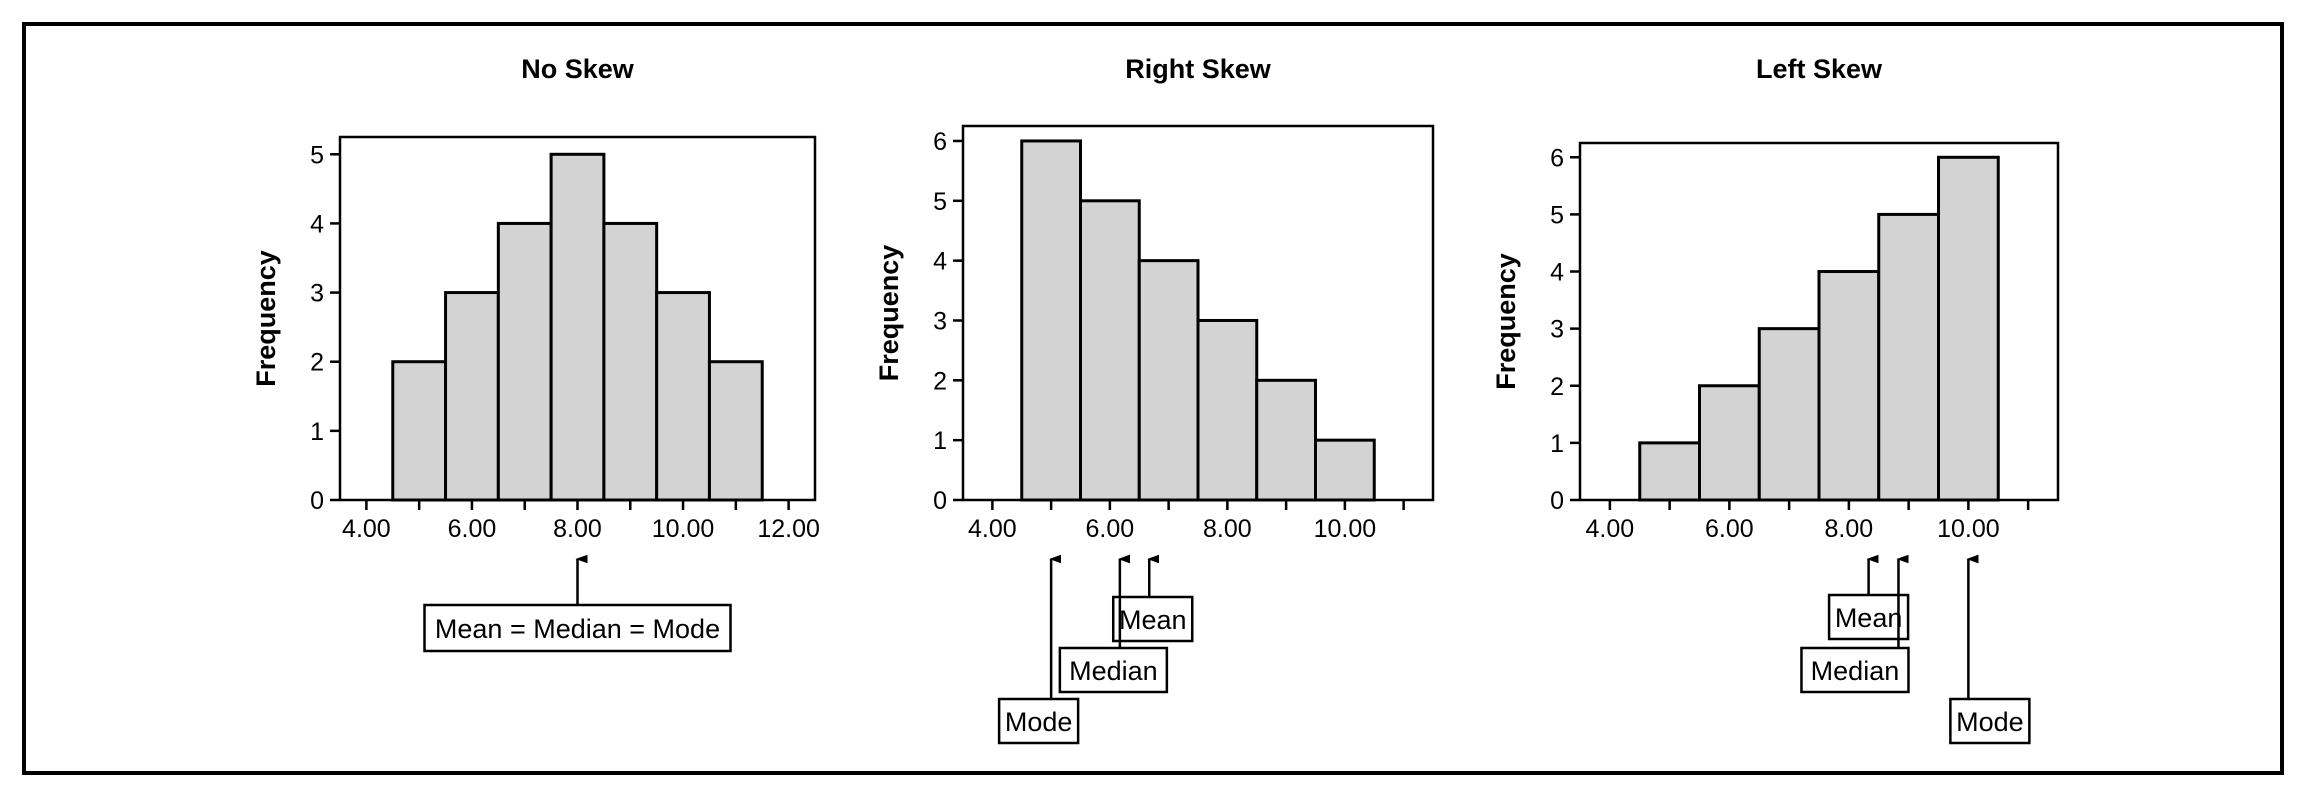  Describe the element at coordinates (1819, 69) in the screenshot. I see `chart-title: Left Skew` at that location.